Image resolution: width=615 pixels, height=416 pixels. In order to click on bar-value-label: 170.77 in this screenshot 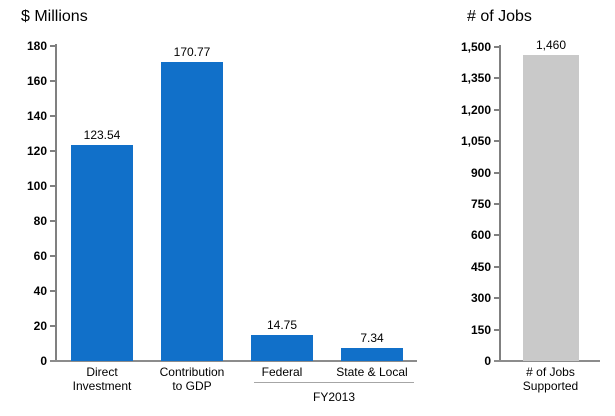, I will do `click(192, 52)`.